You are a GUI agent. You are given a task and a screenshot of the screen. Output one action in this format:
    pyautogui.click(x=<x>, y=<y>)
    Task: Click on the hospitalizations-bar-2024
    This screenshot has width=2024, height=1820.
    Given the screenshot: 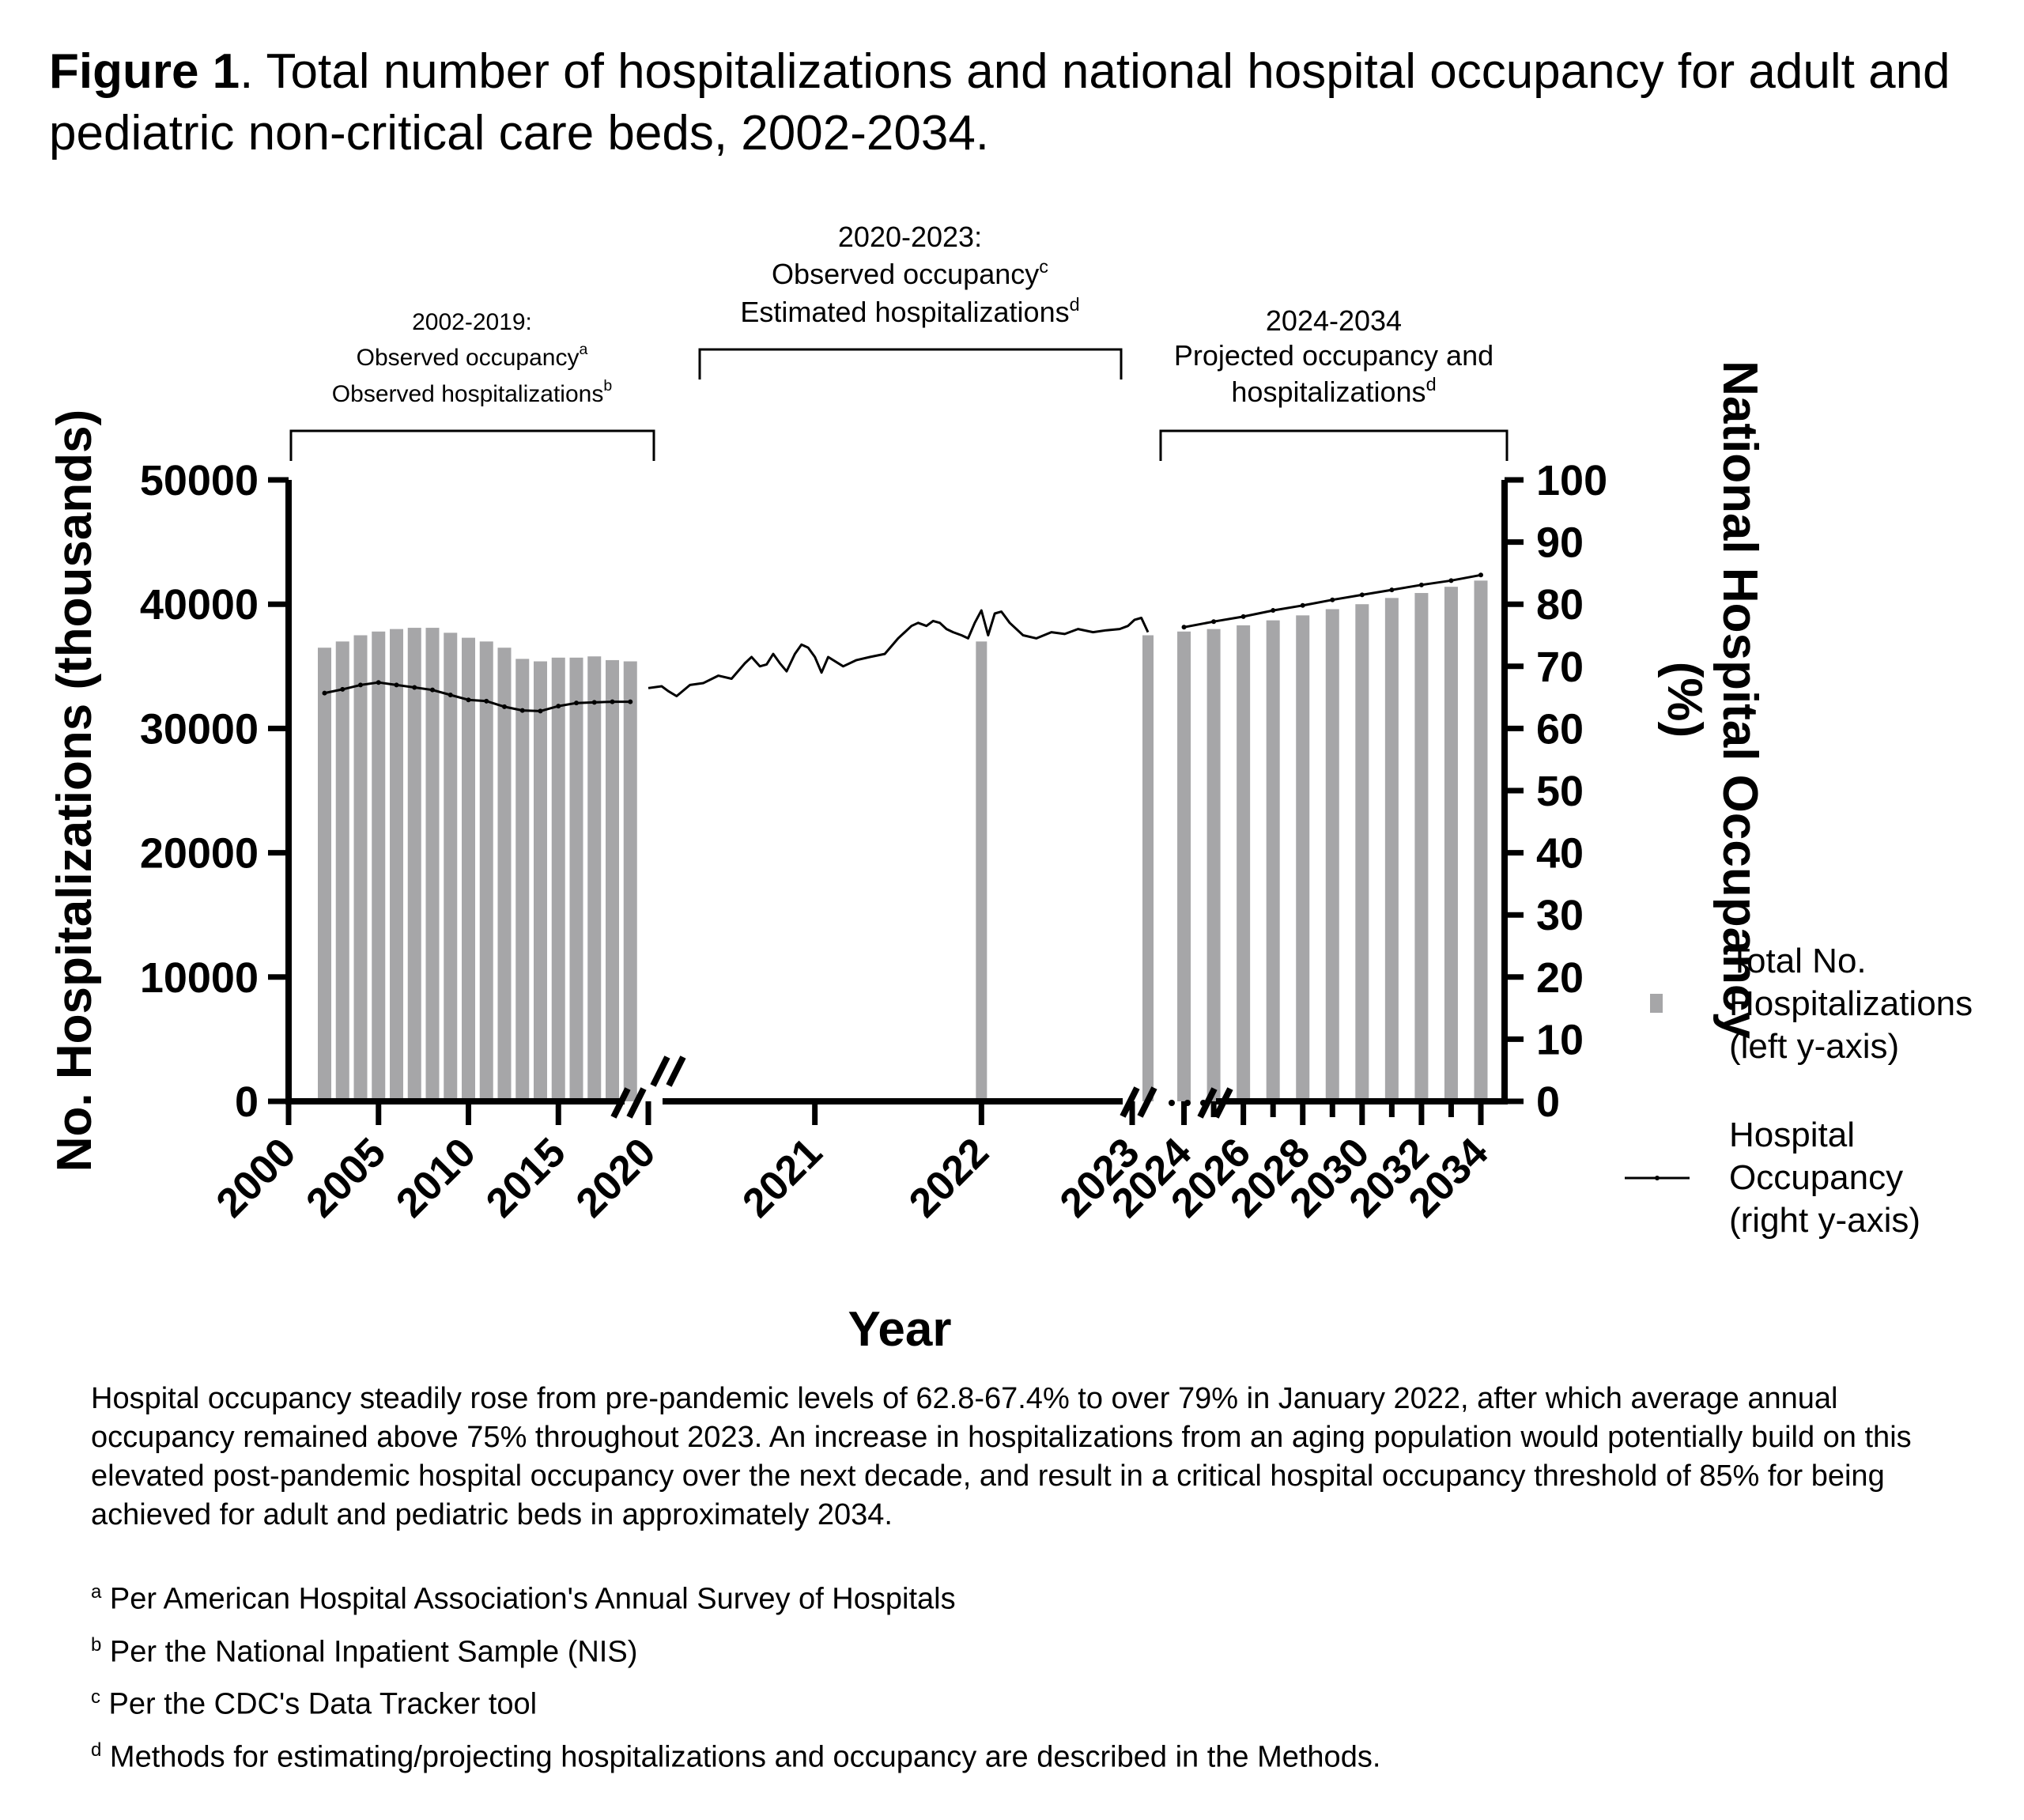 What is the action you would take?
    pyautogui.click(x=1184, y=866)
    